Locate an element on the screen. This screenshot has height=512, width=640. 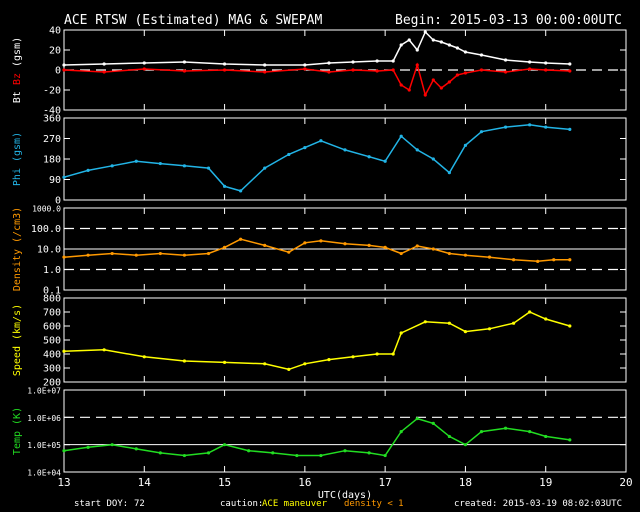
speed-frame is located at coordinates (345, 340).